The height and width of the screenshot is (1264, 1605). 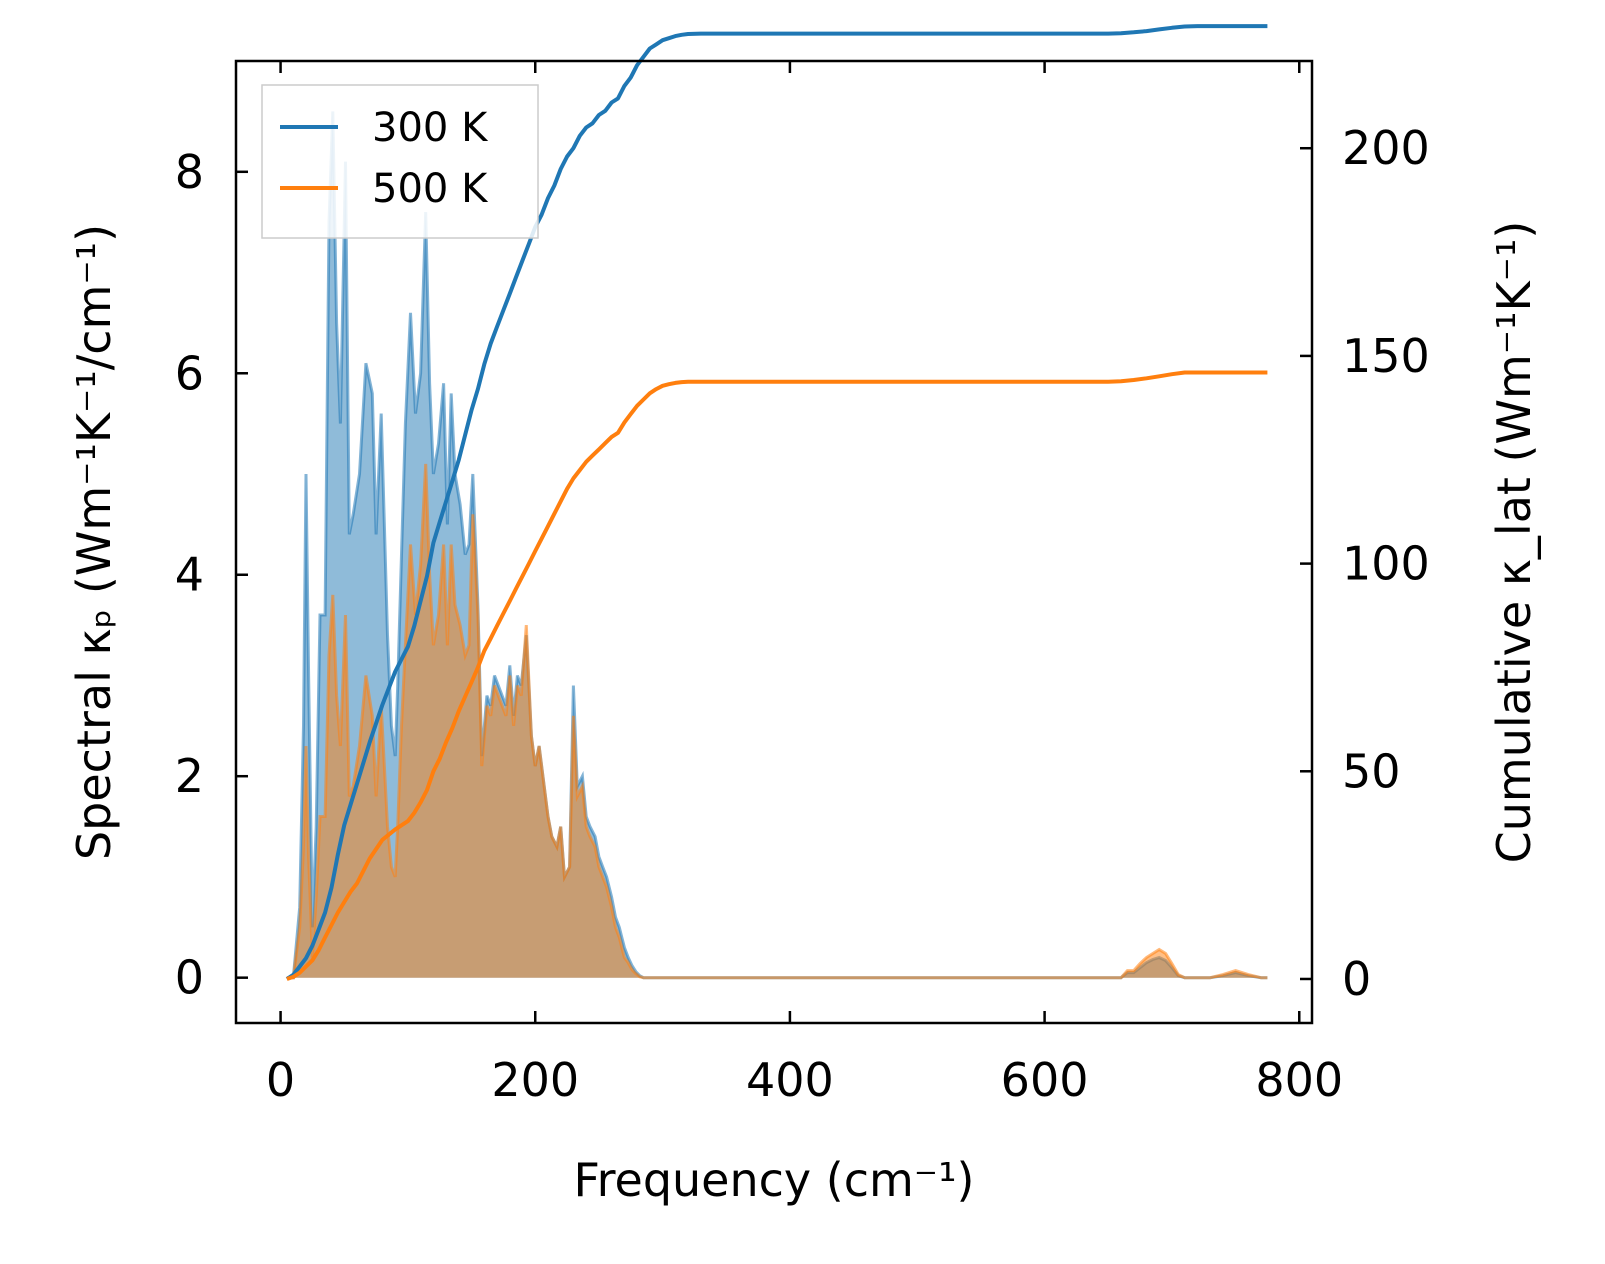 What do you see at coordinates (1386, 148) in the screenshot?
I see `y-tick-label-right: 200` at bounding box center [1386, 148].